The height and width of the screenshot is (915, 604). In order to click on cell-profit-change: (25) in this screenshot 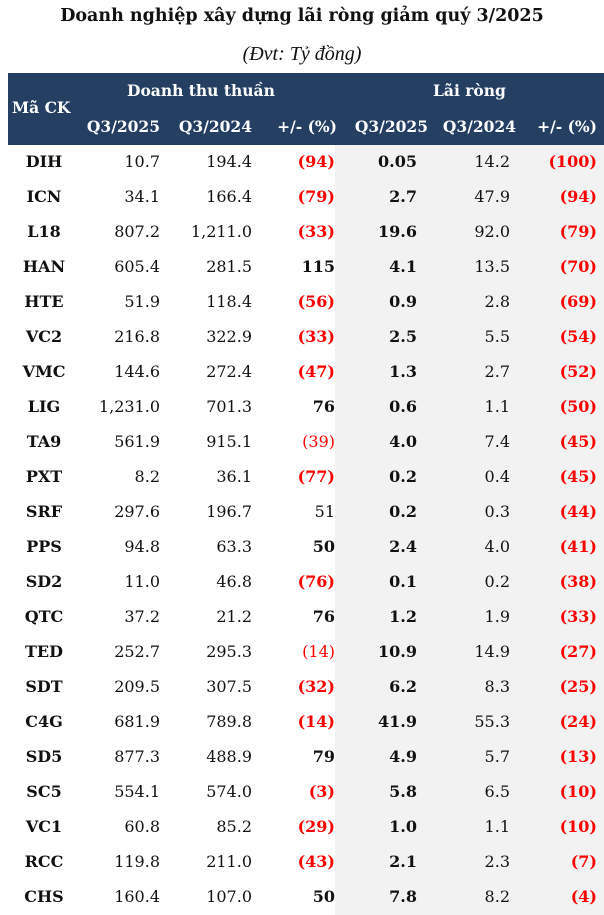, I will do `click(578, 686)`.